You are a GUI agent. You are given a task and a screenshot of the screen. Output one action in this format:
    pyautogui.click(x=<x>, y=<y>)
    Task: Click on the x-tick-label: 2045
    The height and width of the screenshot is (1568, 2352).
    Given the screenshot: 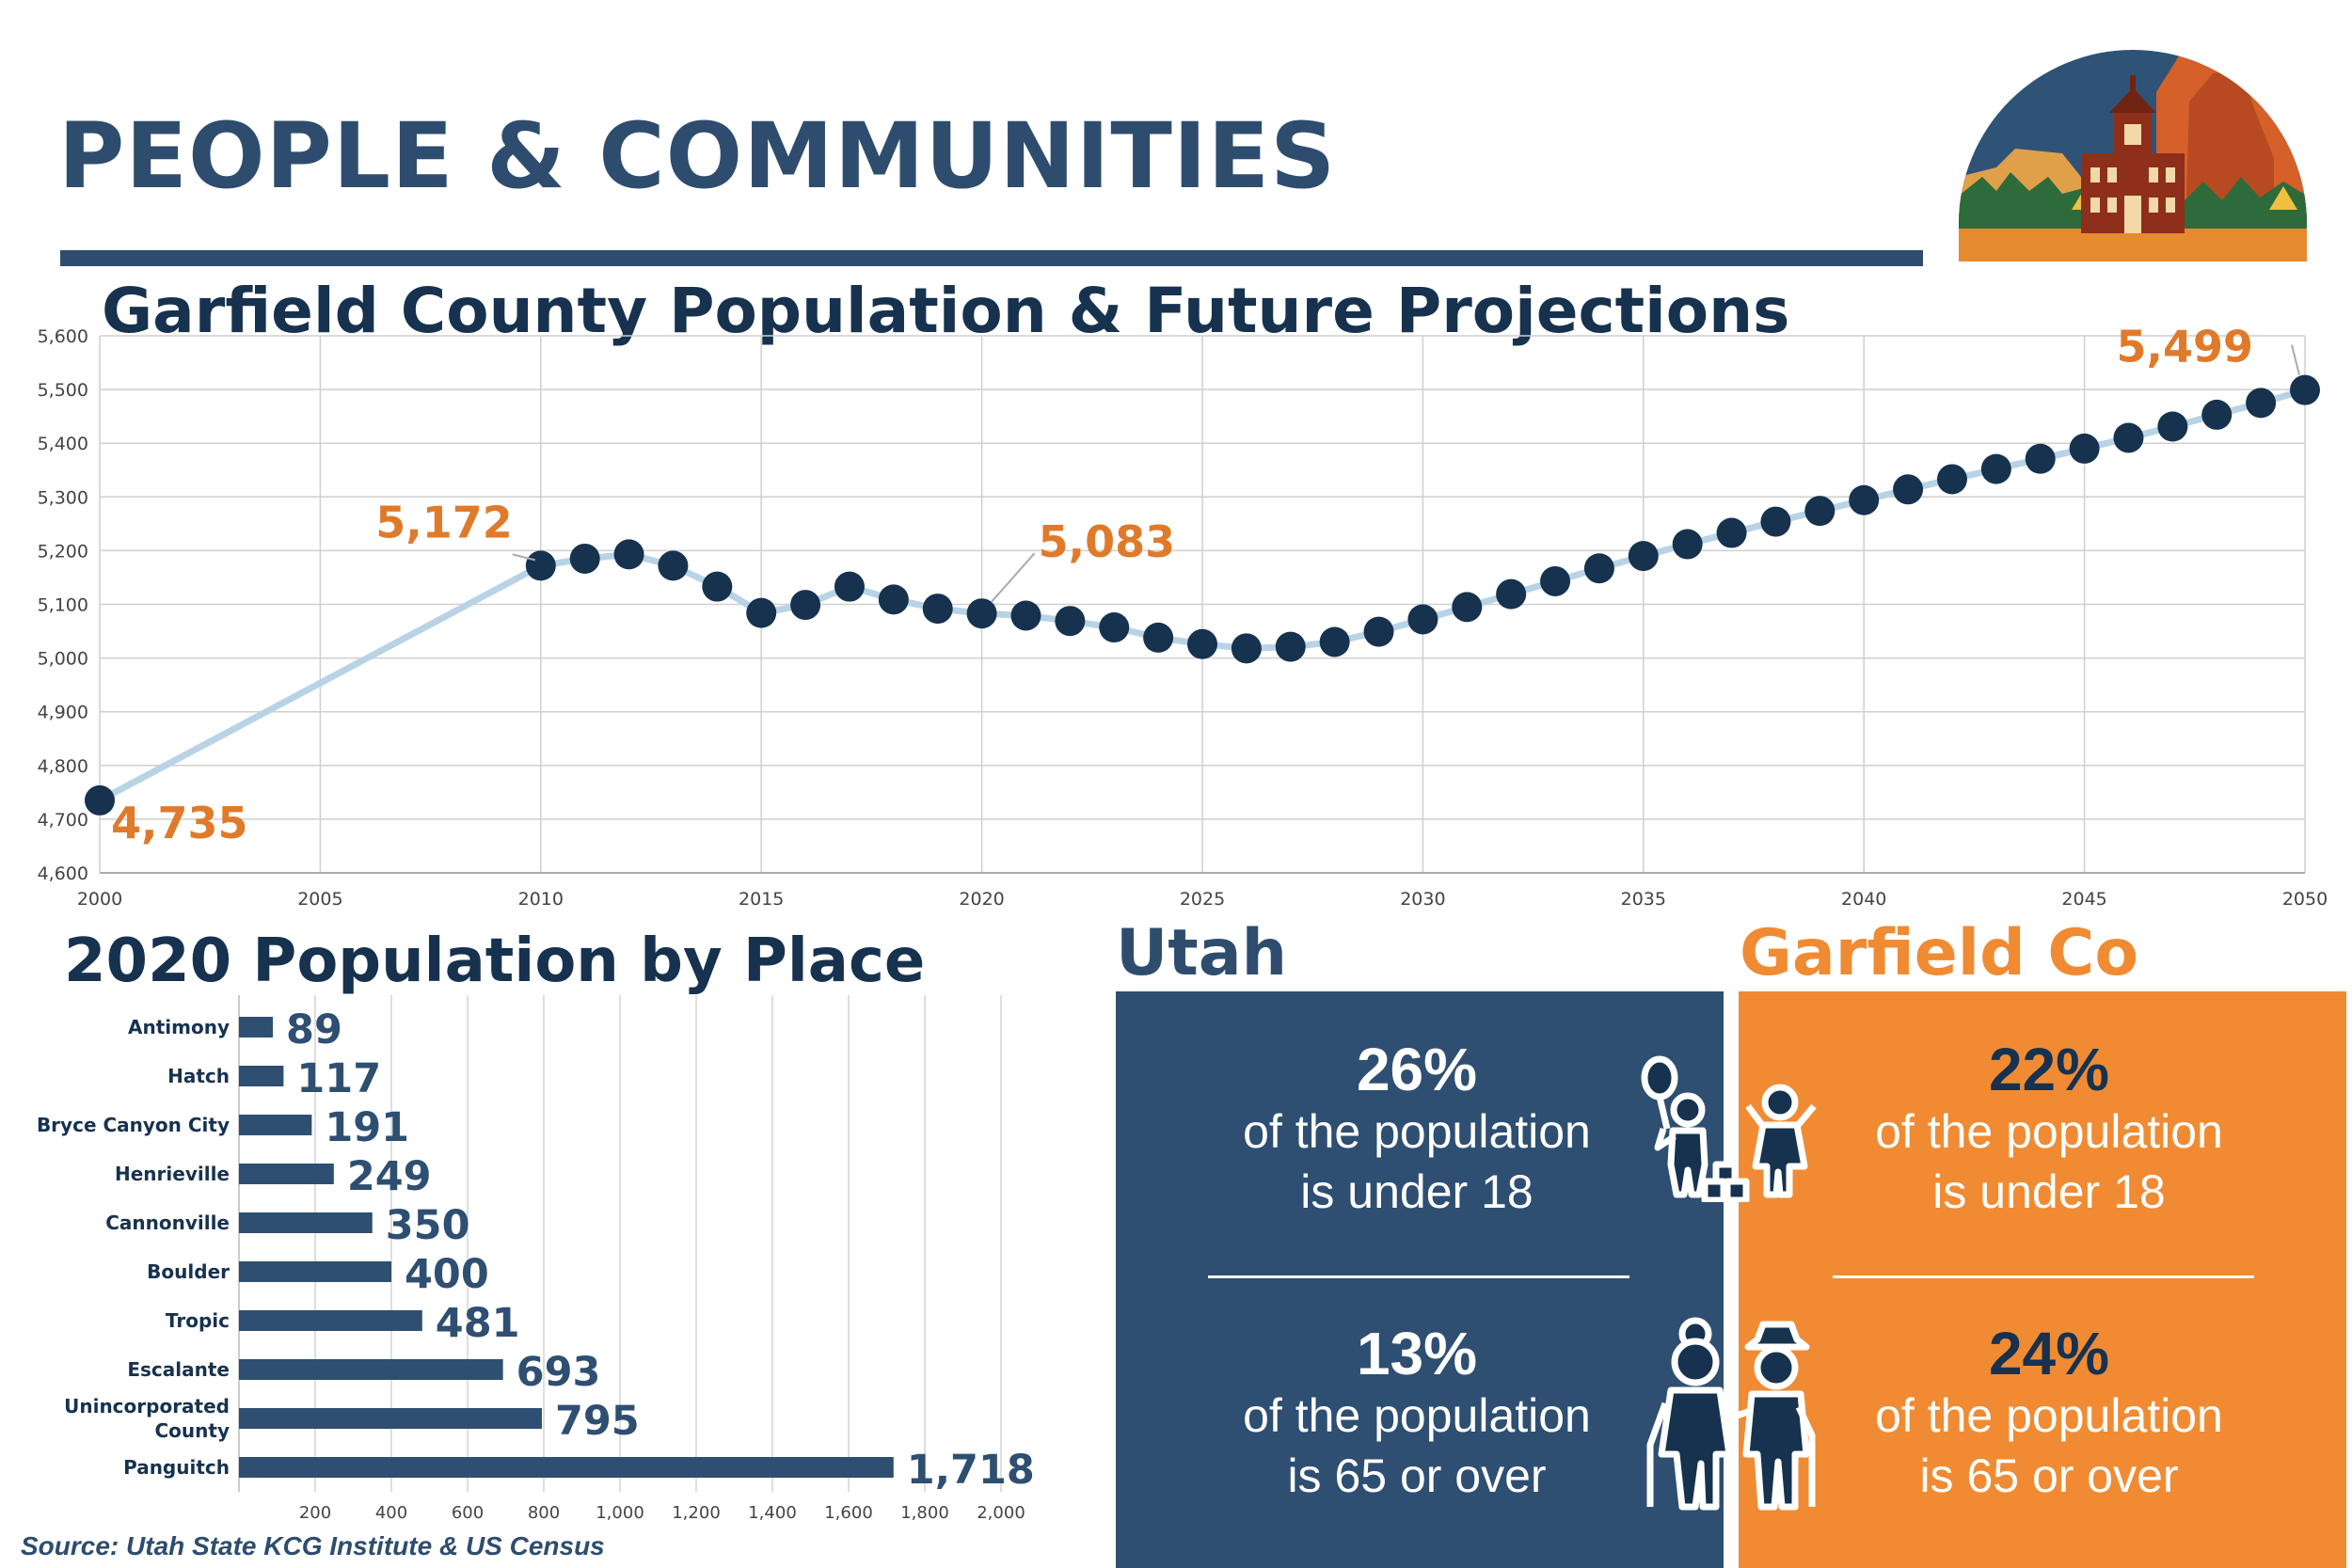 What is the action you would take?
    pyautogui.click(x=2083, y=899)
    